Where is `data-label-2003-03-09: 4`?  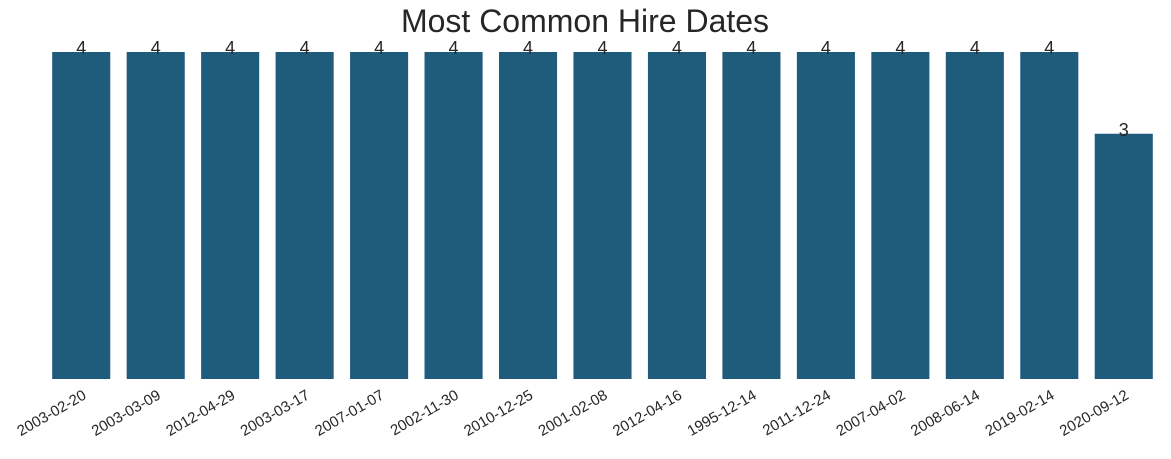 data-label-2003-03-09: 4 is located at coordinates (156, 48).